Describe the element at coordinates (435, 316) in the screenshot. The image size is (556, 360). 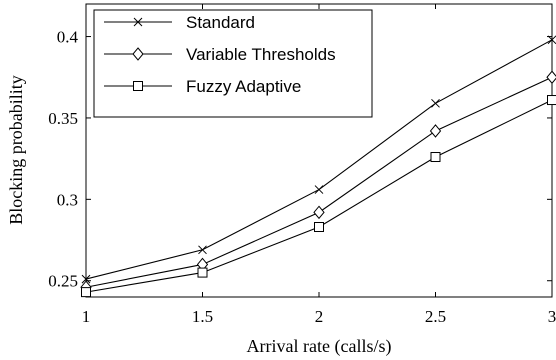
I see `x-tick-label: 2.5` at that location.